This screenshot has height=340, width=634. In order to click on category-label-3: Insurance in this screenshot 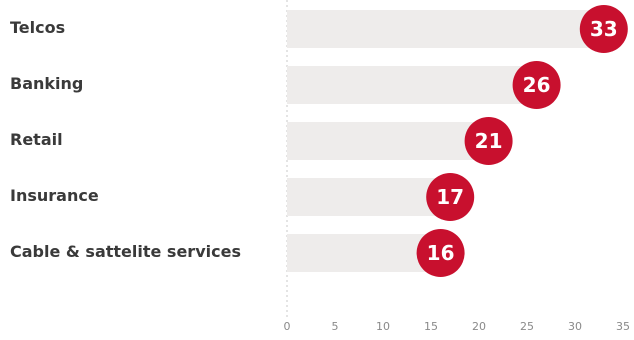, I will do `click(54, 195)`.